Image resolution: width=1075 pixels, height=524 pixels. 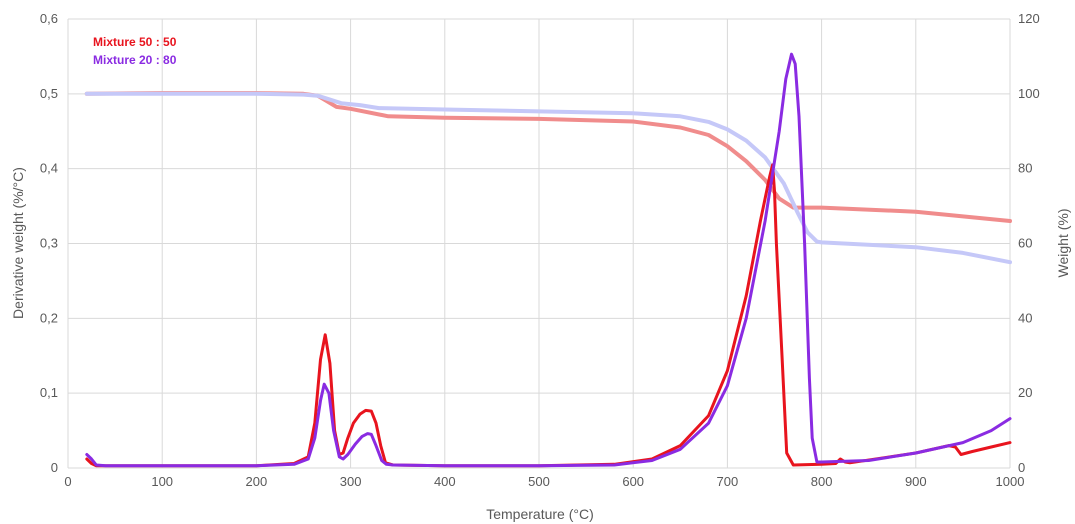 What do you see at coordinates (728, 481) in the screenshot?
I see `x-tick-label: 700` at bounding box center [728, 481].